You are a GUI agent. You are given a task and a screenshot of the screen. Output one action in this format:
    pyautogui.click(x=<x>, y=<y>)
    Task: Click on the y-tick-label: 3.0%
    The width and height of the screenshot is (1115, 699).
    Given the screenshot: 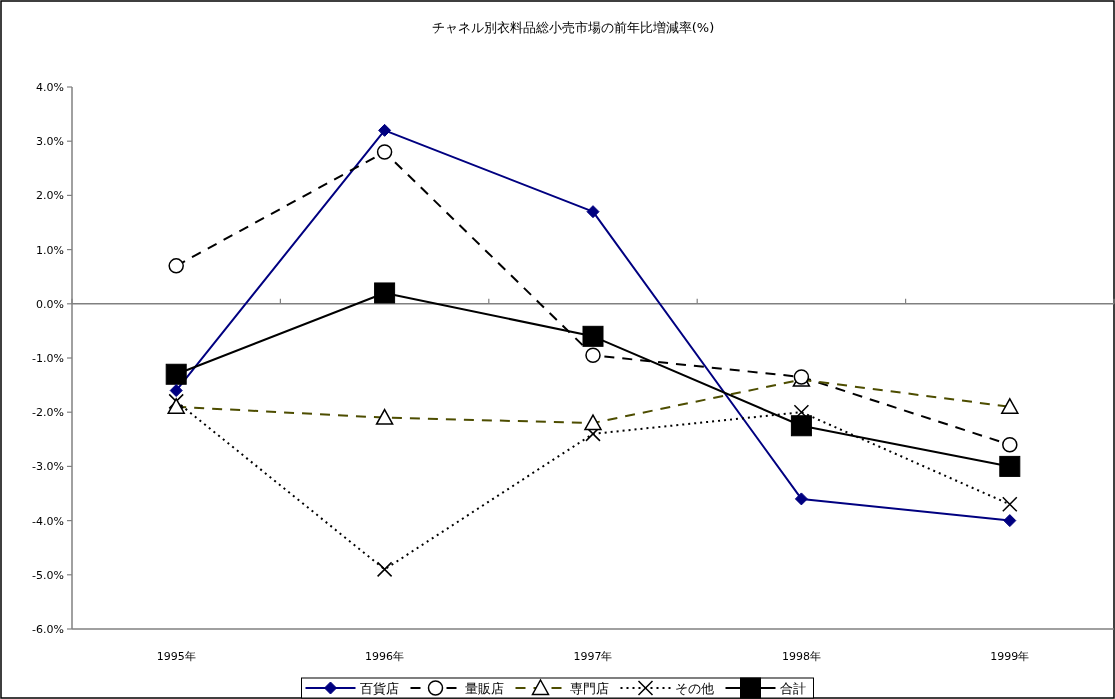 What is the action you would take?
    pyautogui.click(x=50, y=142)
    